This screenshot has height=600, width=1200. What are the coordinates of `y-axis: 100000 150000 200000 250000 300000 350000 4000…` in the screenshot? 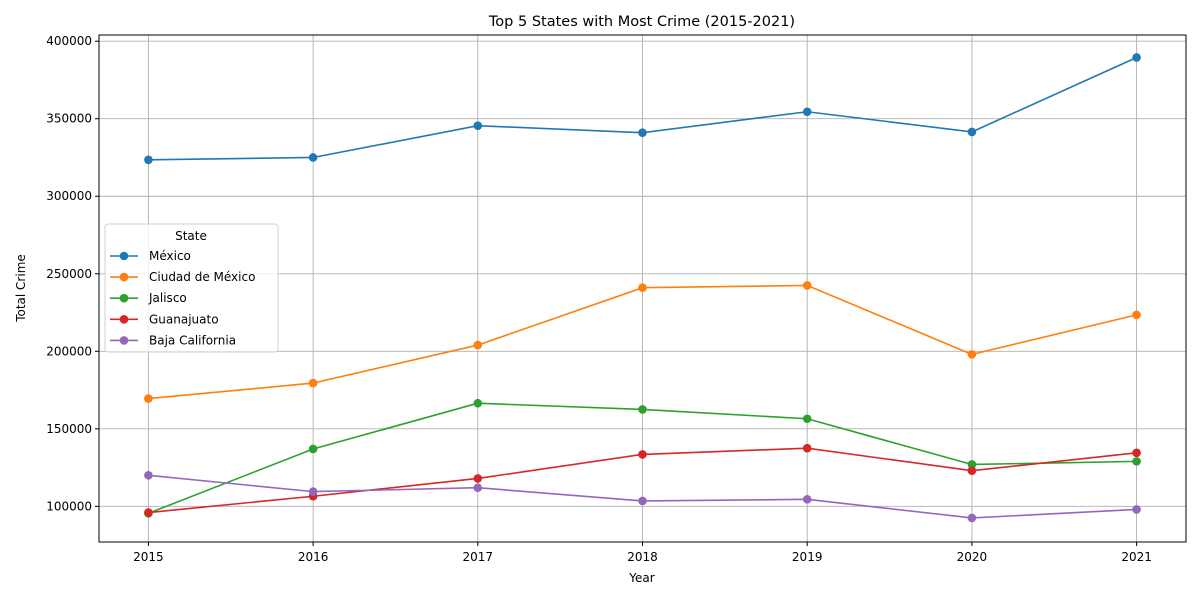 It's located at (72, 273).